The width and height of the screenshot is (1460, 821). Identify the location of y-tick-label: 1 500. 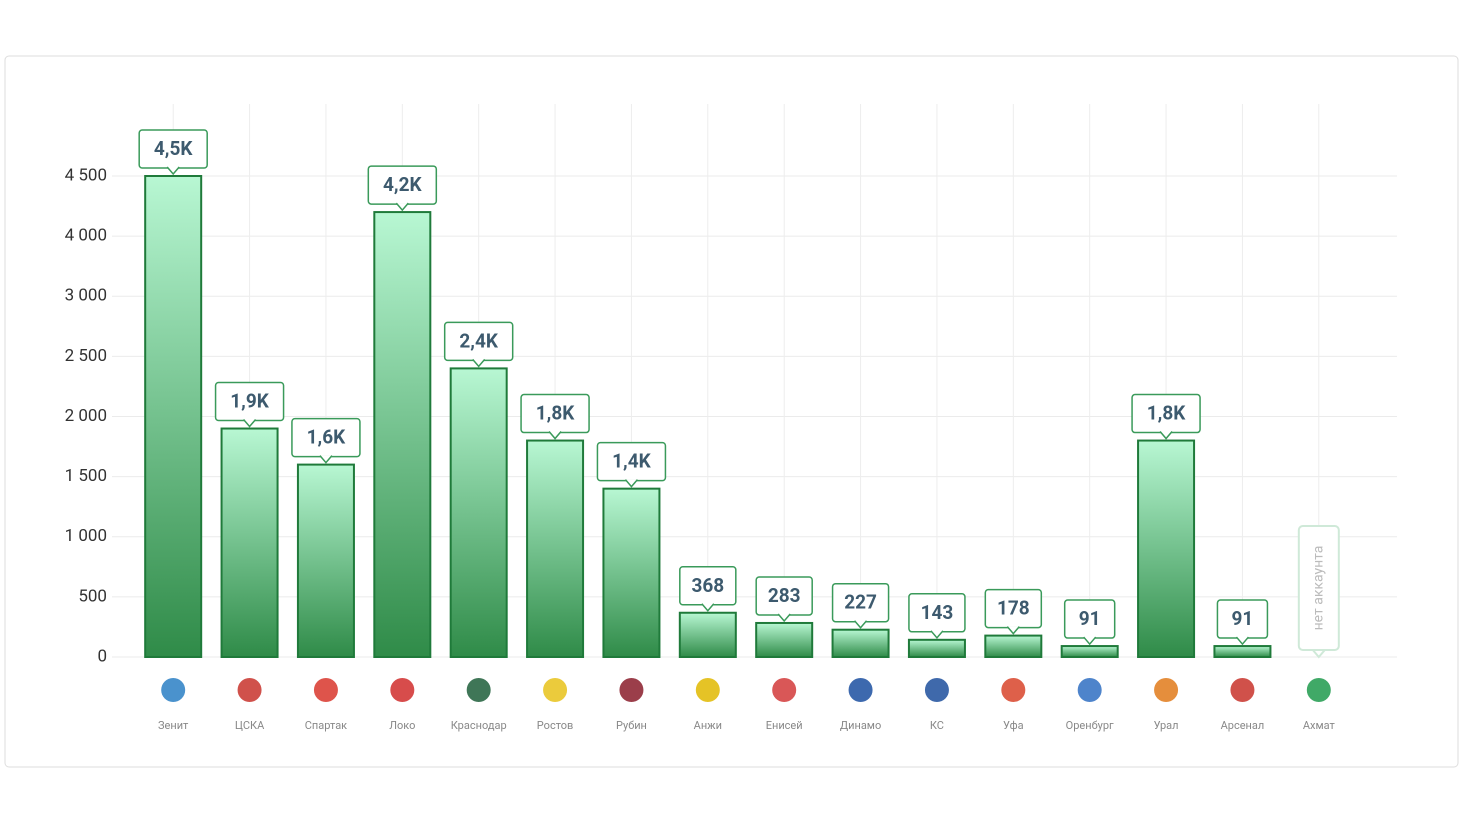
(86, 476).